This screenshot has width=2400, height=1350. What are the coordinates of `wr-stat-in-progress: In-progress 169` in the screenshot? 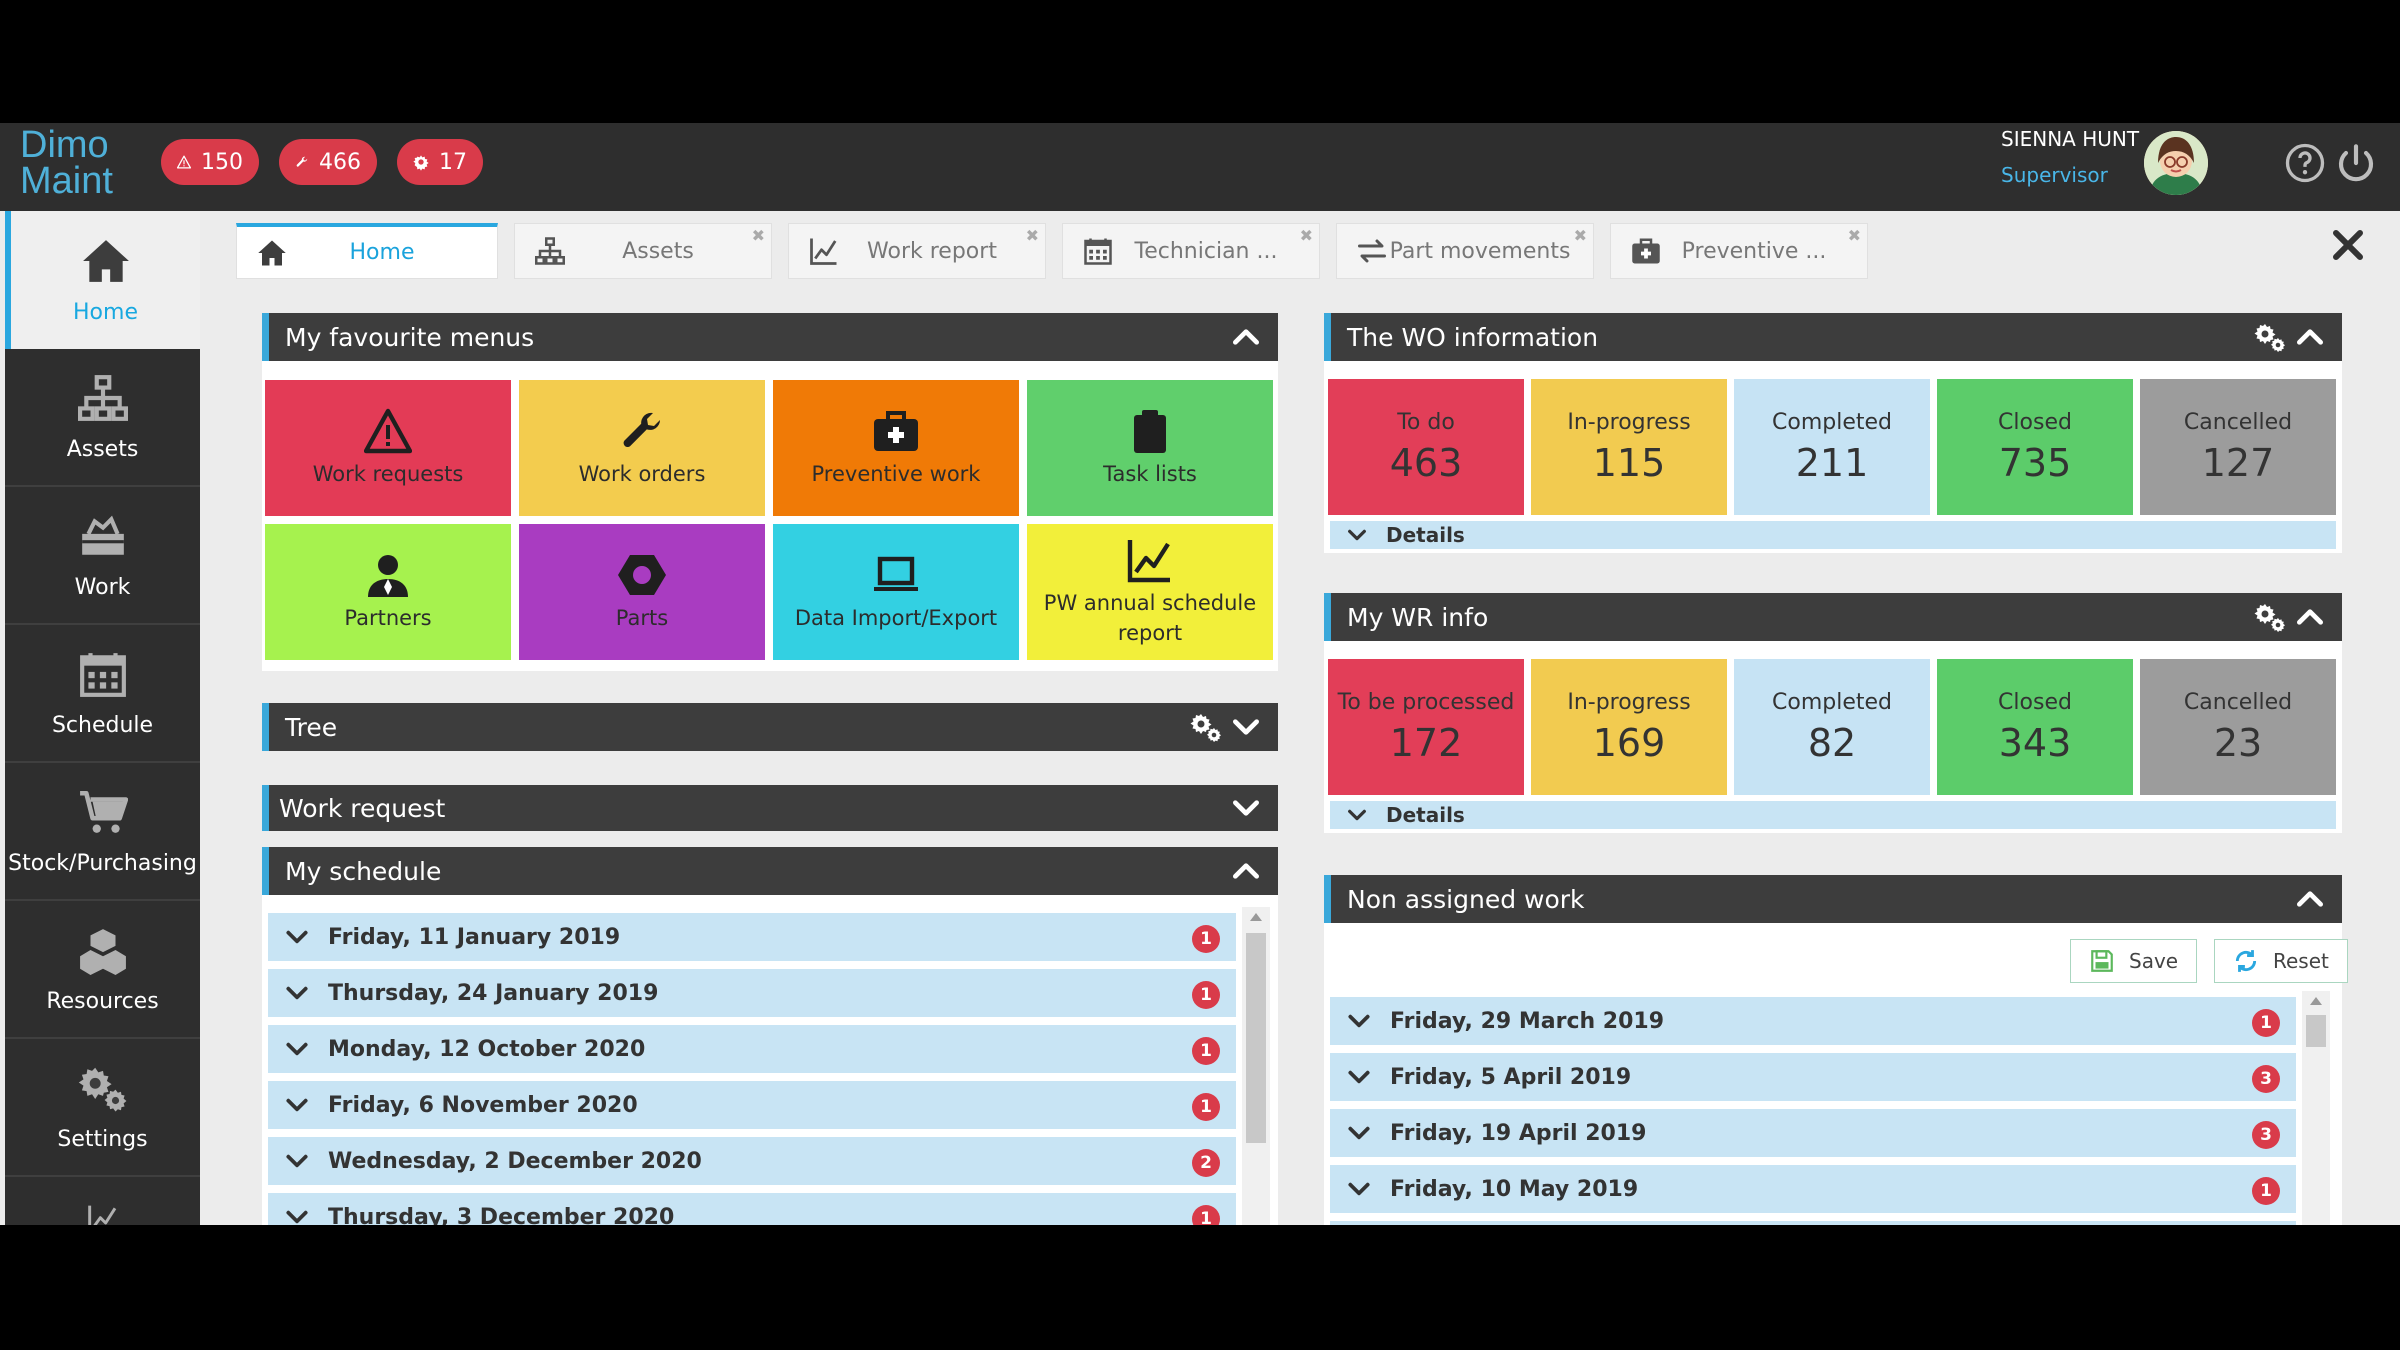 It's located at (1629, 727).